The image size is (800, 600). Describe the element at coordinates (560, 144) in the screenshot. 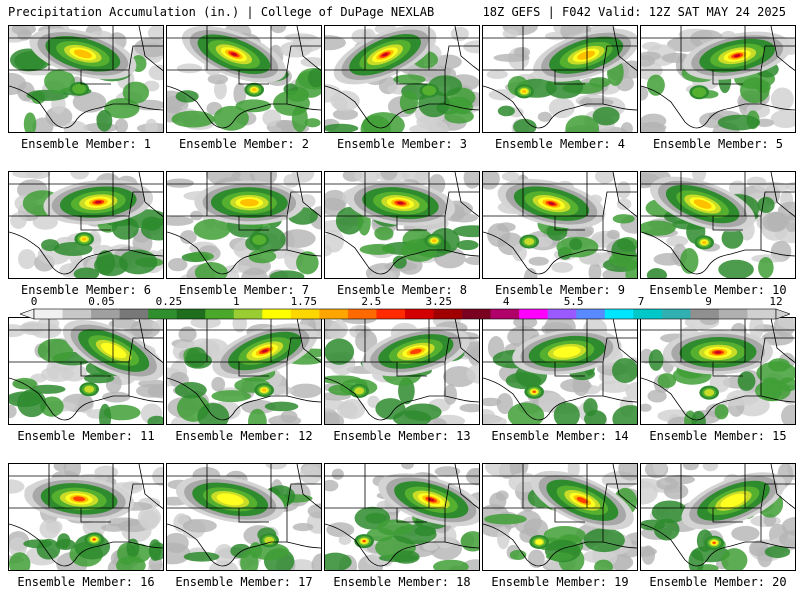

I see `ensemble-member-label: Ensemble Member: 4` at that location.